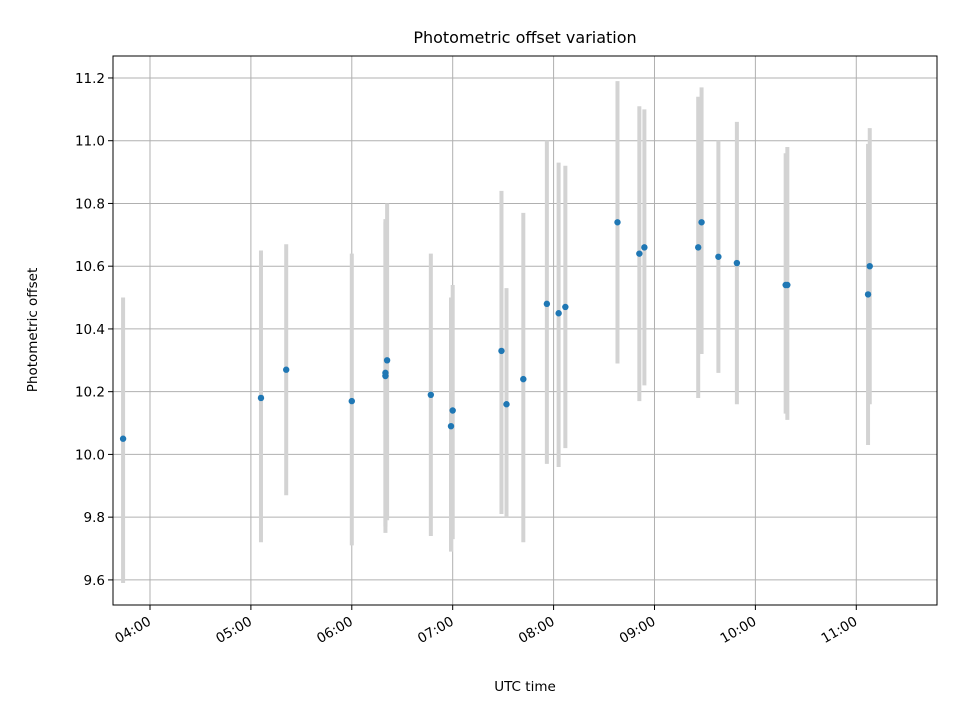  Describe the element at coordinates (90, 142) in the screenshot. I see `y-tick-label: 11.0` at that location.